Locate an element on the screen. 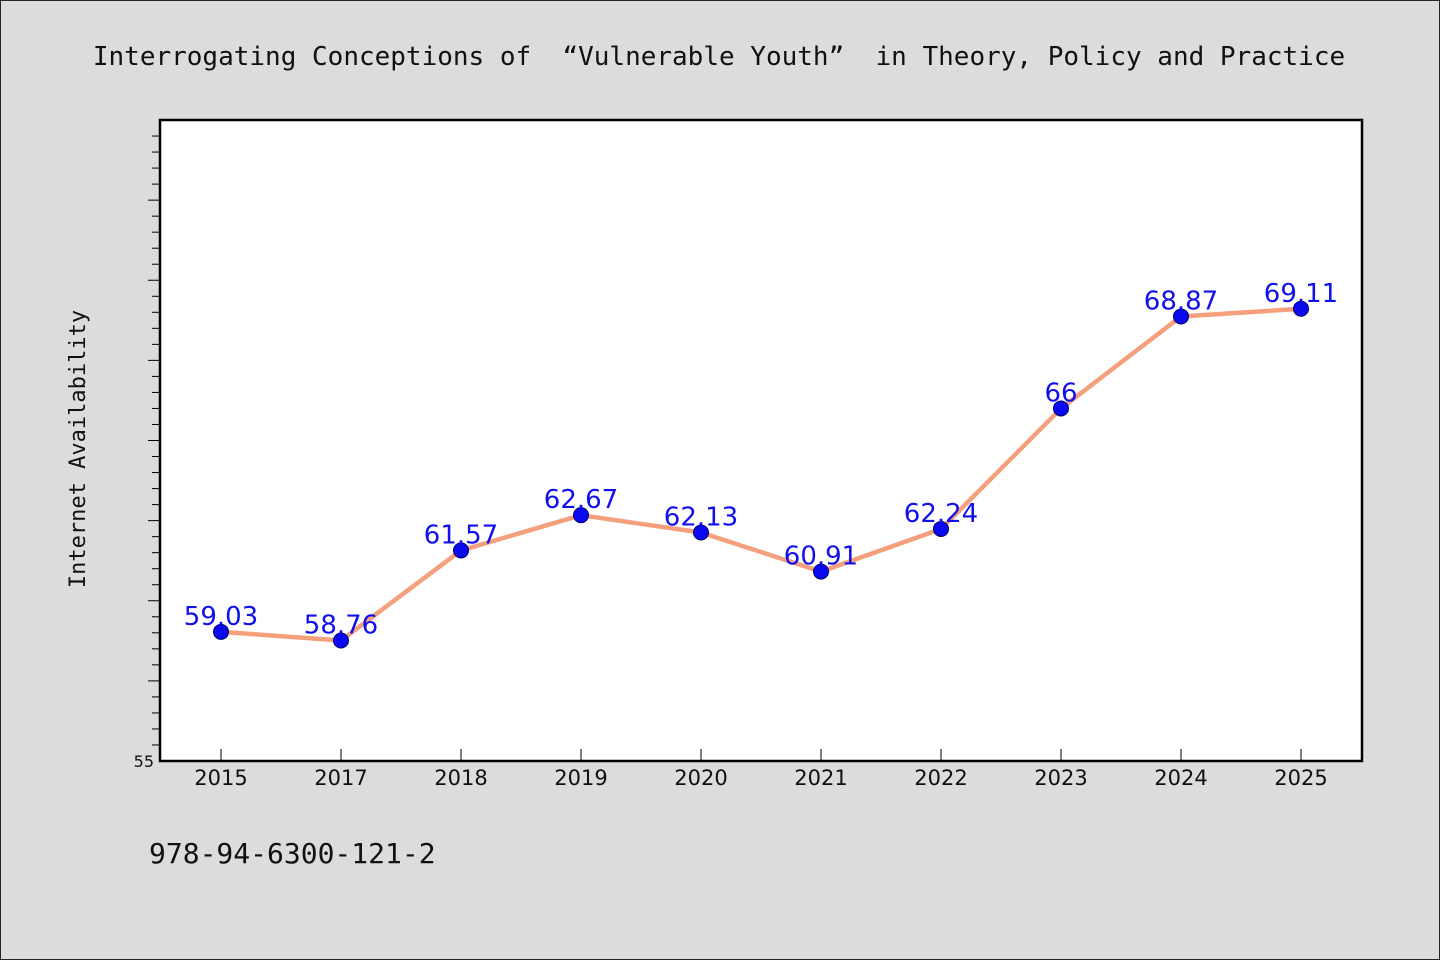 The image size is (1440, 960). x-tick-label: 2015 is located at coordinates (220, 778).